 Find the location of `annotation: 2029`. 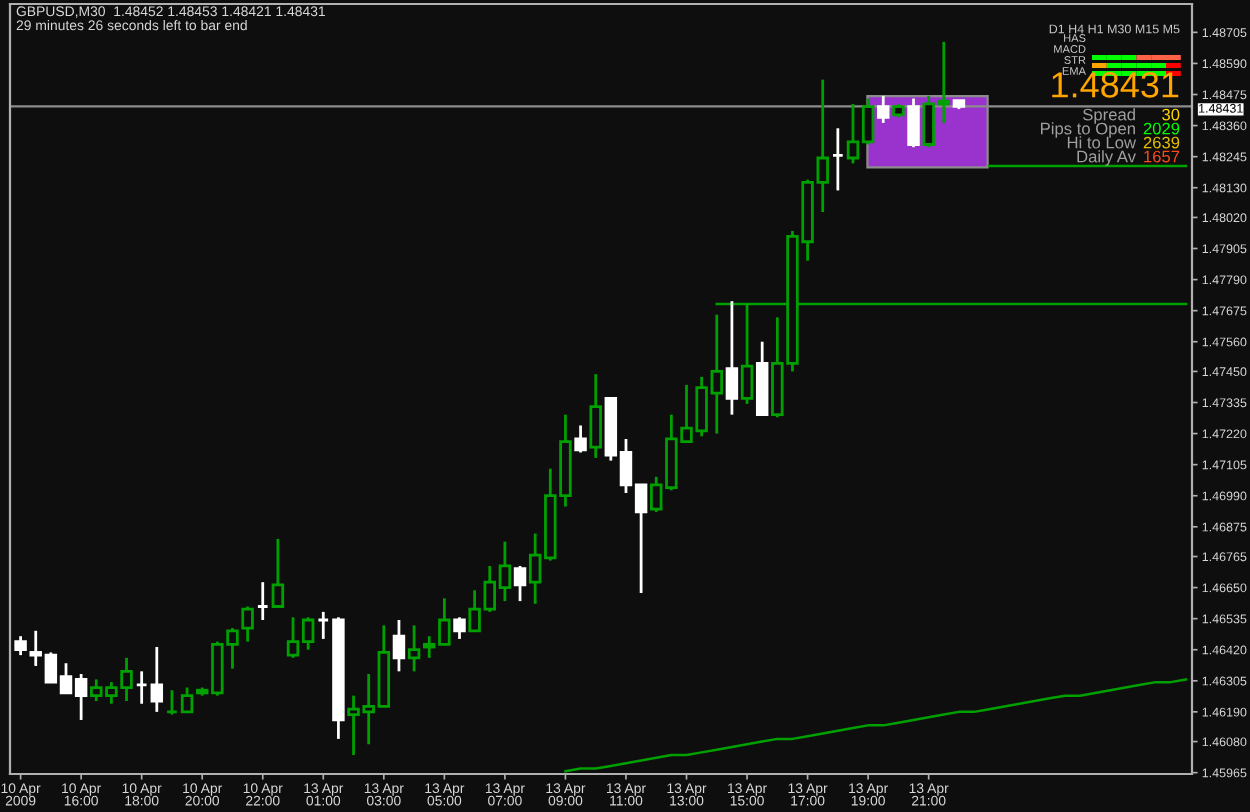

annotation: 2029 is located at coordinates (1161, 128).